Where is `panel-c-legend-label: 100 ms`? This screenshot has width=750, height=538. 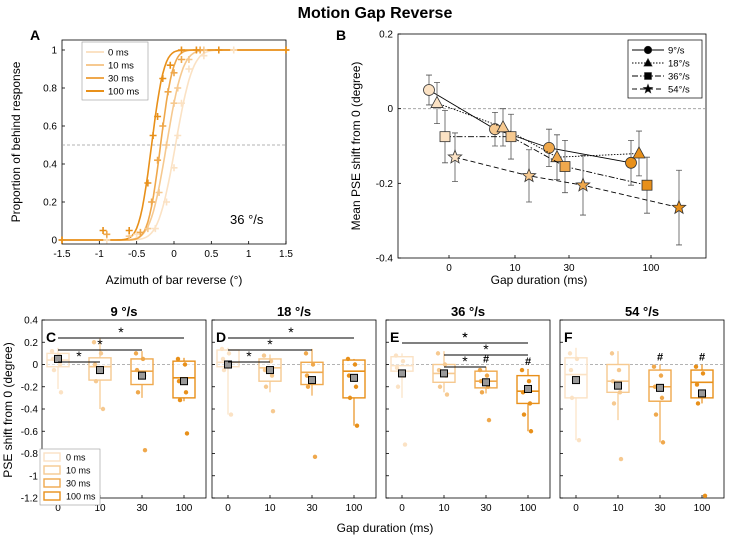
panel-c-legend-label: 100 ms is located at coordinates (81, 497).